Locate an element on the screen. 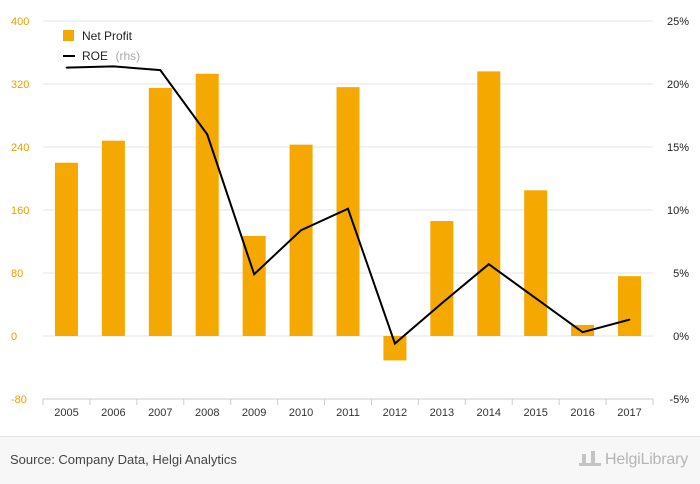 This screenshot has width=700, height=484. net-profit-bar-2017 is located at coordinates (630, 306).